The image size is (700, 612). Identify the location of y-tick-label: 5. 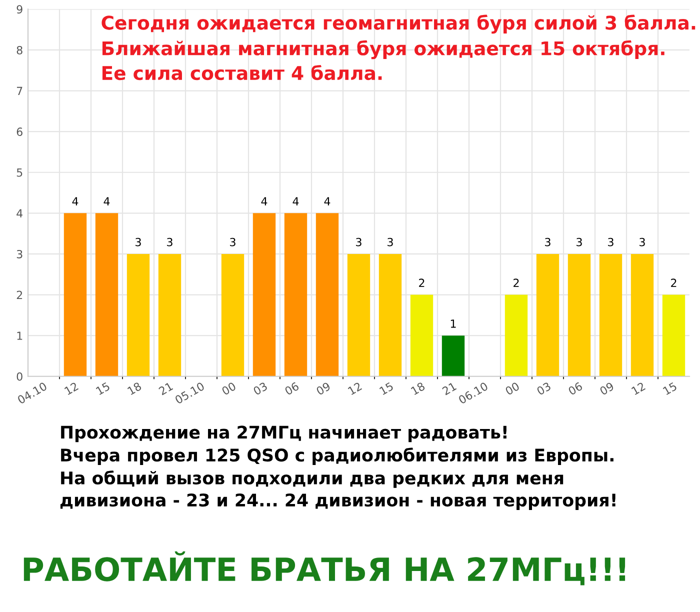
(19, 172).